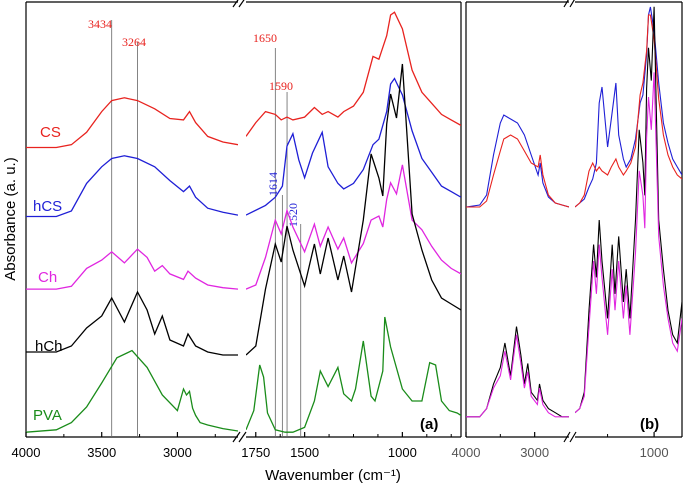 The image size is (685, 489). What do you see at coordinates (353, 146) in the screenshot?
I see `series-line-hcs-low` at bounding box center [353, 146].